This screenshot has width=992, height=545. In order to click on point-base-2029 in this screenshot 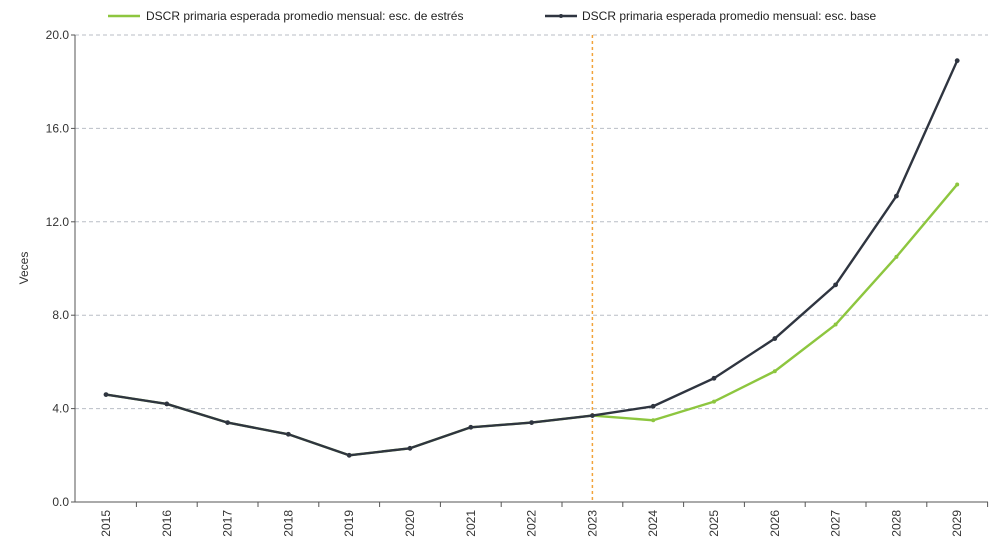, I will do `click(957, 61)`.